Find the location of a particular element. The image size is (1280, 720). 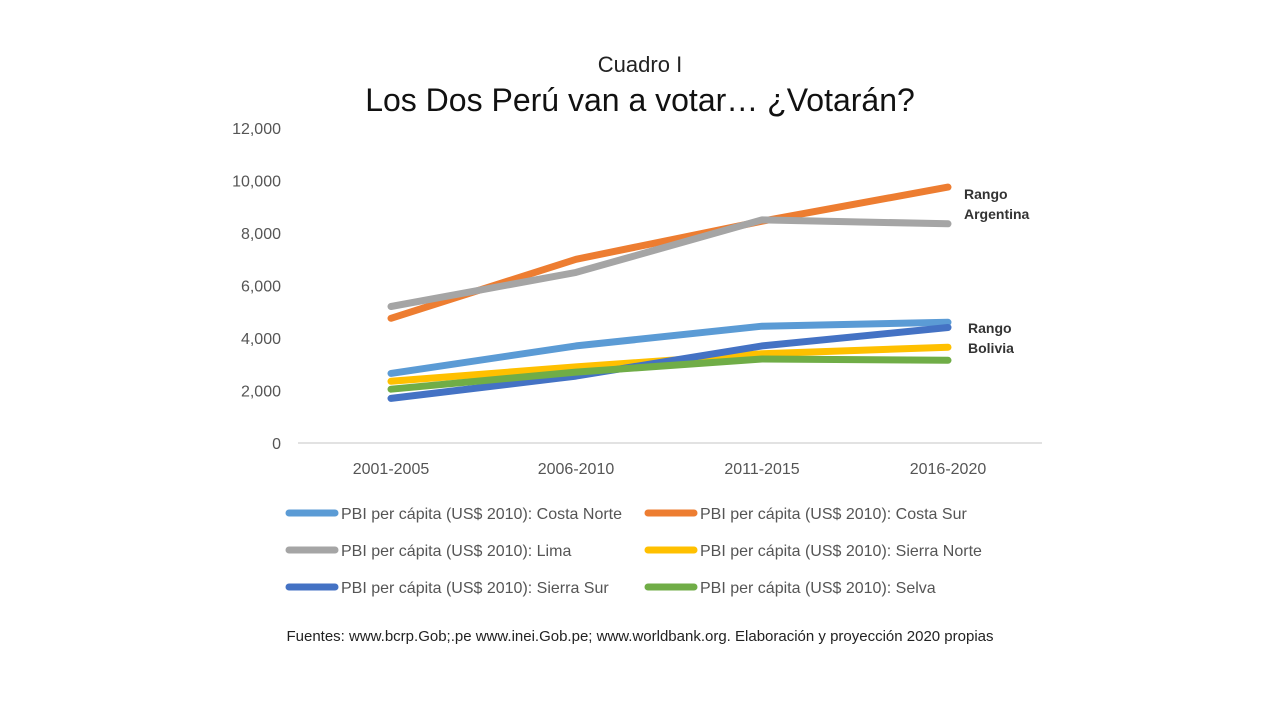

y-tick-label: 10,000 is located at coordinates (256, 182).